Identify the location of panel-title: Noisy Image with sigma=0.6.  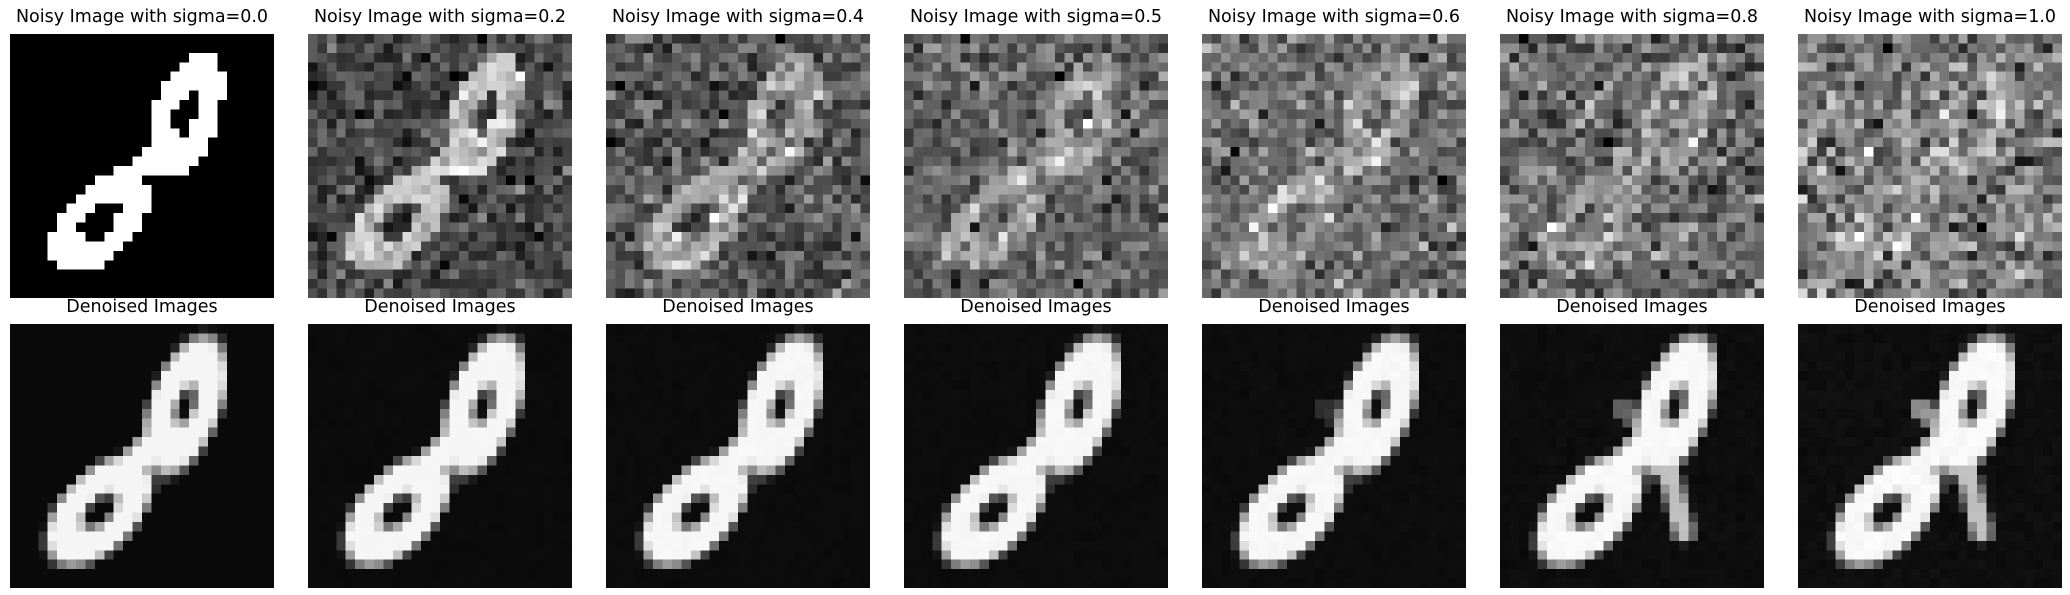
(1334, 17).